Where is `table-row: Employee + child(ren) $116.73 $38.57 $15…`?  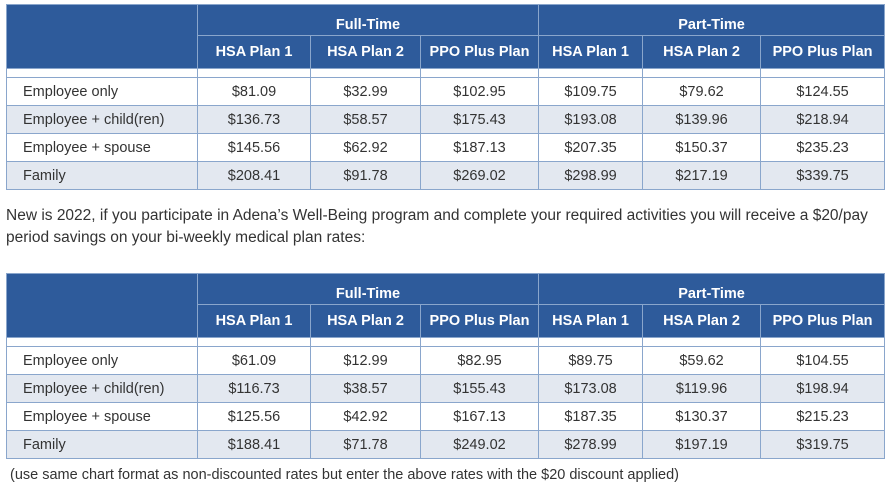
table-row: Employee + child(ren) $116.73 $38.57 $15… is located at coordinates (446, 388).